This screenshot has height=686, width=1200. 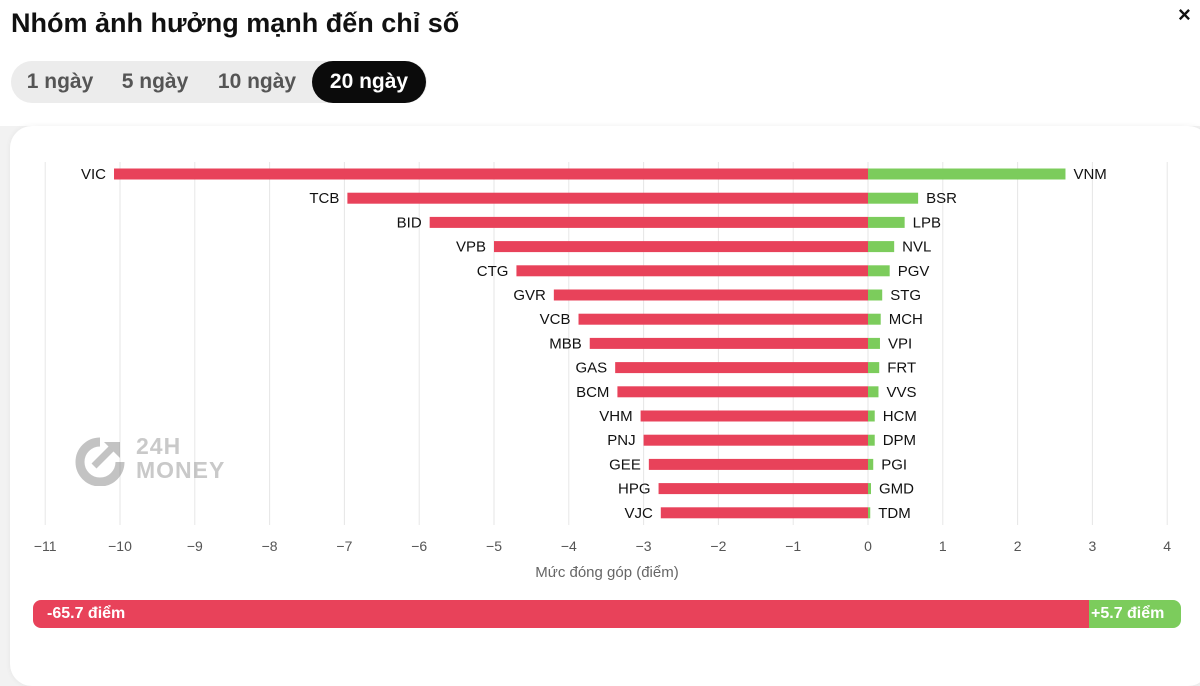 I want to click on bar-label: VHM, so click(x=615, y=416).